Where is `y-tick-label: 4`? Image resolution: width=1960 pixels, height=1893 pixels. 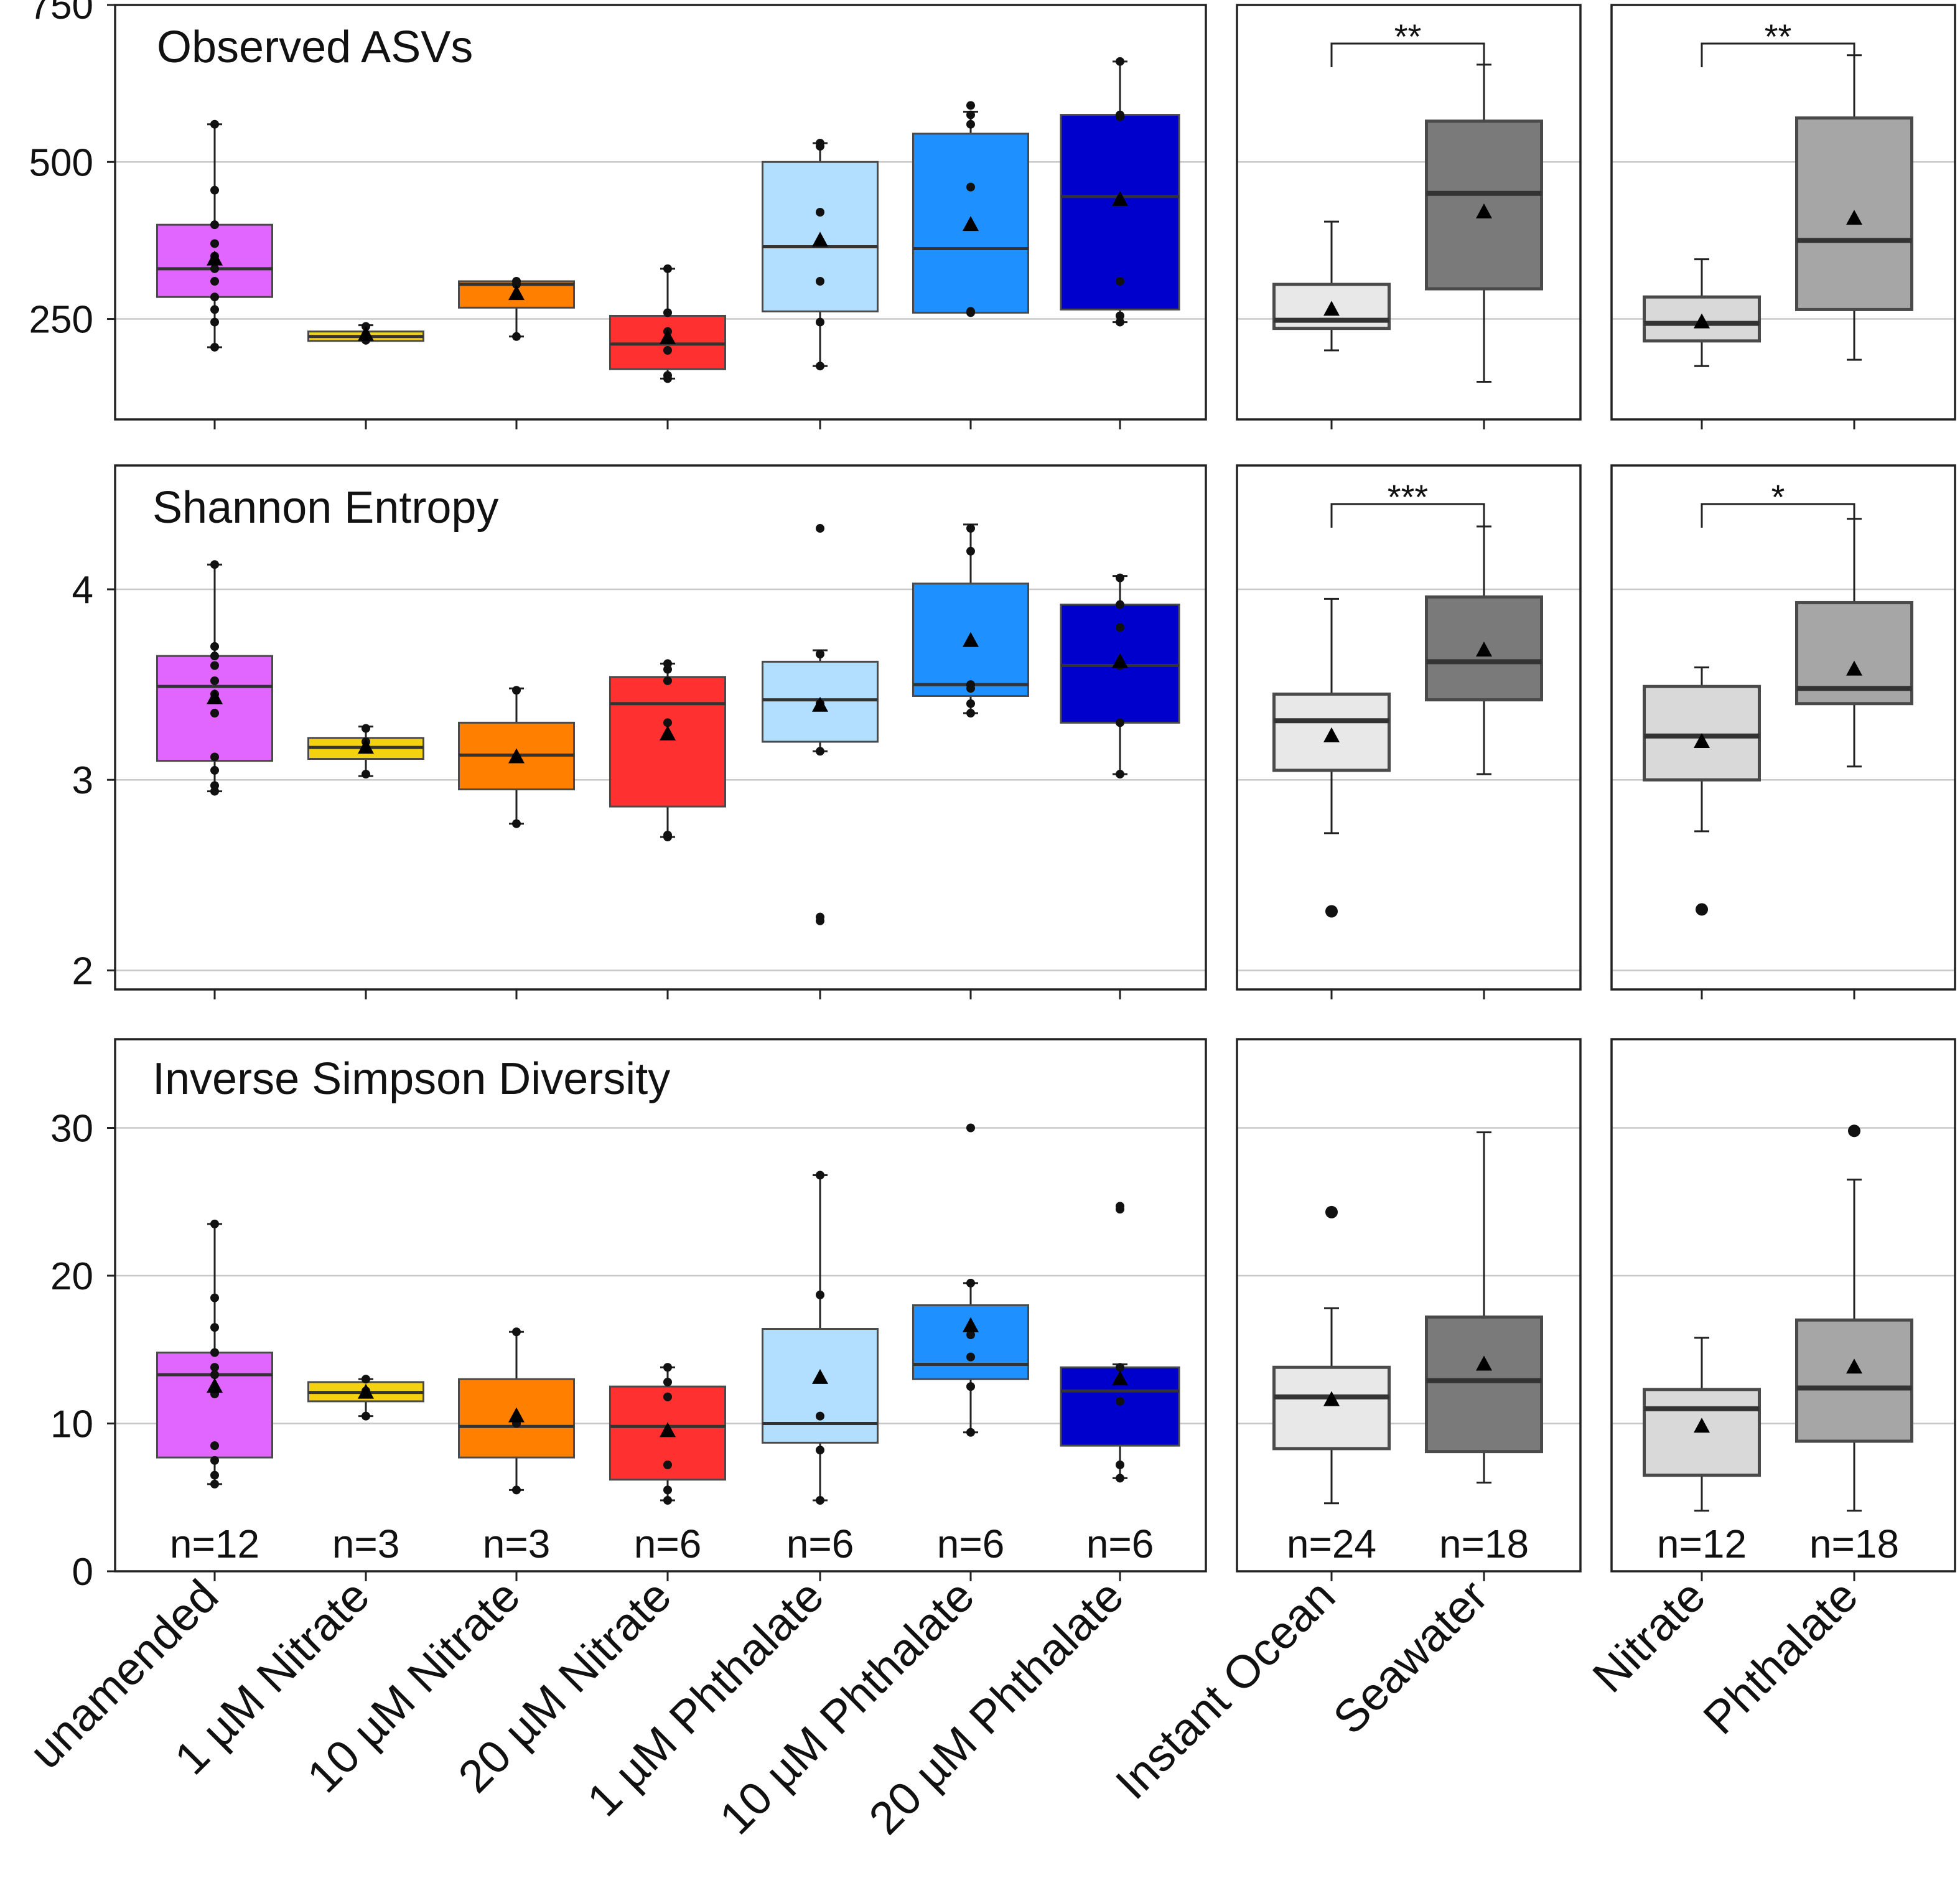 y-tick-label: 4 is located at coordinates (82, 590).